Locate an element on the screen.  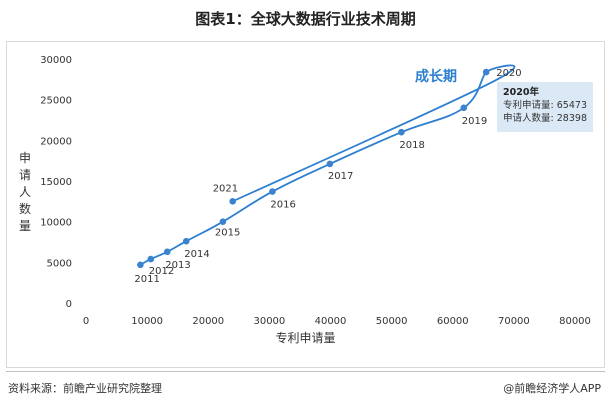
tooltip-row: 专利申请量: 65473 is located at coordinates (545, 105).